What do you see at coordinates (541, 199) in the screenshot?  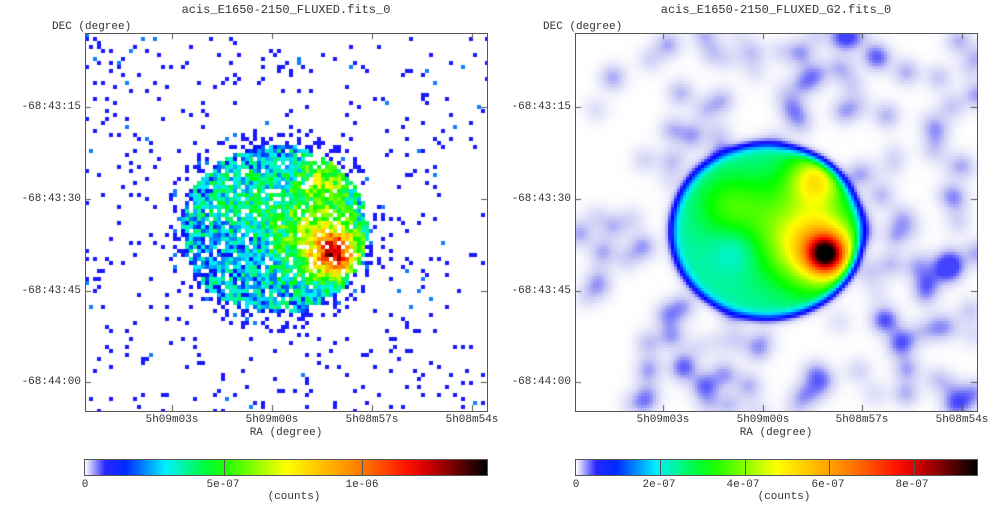 I see `right-y-tick: -68:43:30` at bounding box center [541, 199].